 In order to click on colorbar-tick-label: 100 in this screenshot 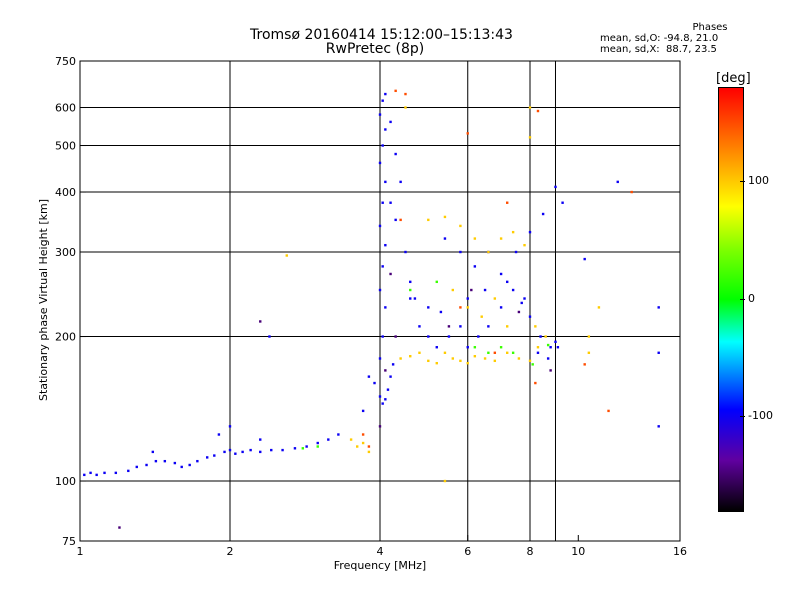, I will do `click(758, 180)`.